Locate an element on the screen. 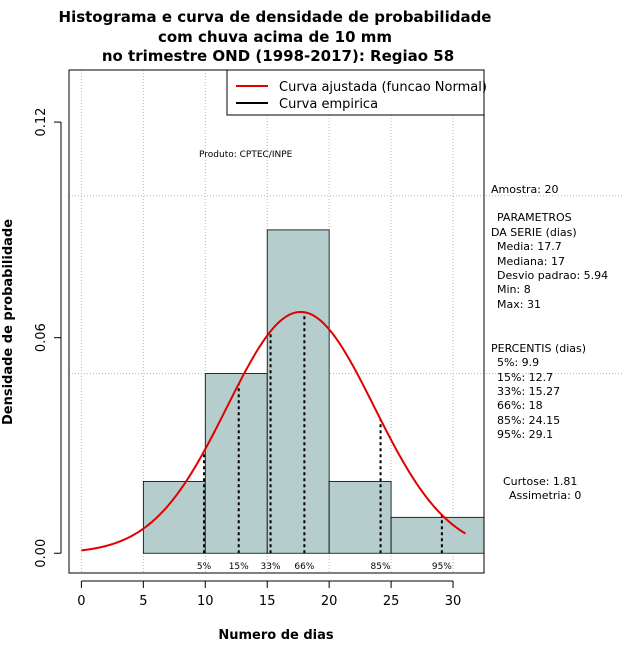 Image resolution: width=640 pixels, height=660 pixels. percentile-5: 5%: 9.9 is located at coordinates (518, 362).